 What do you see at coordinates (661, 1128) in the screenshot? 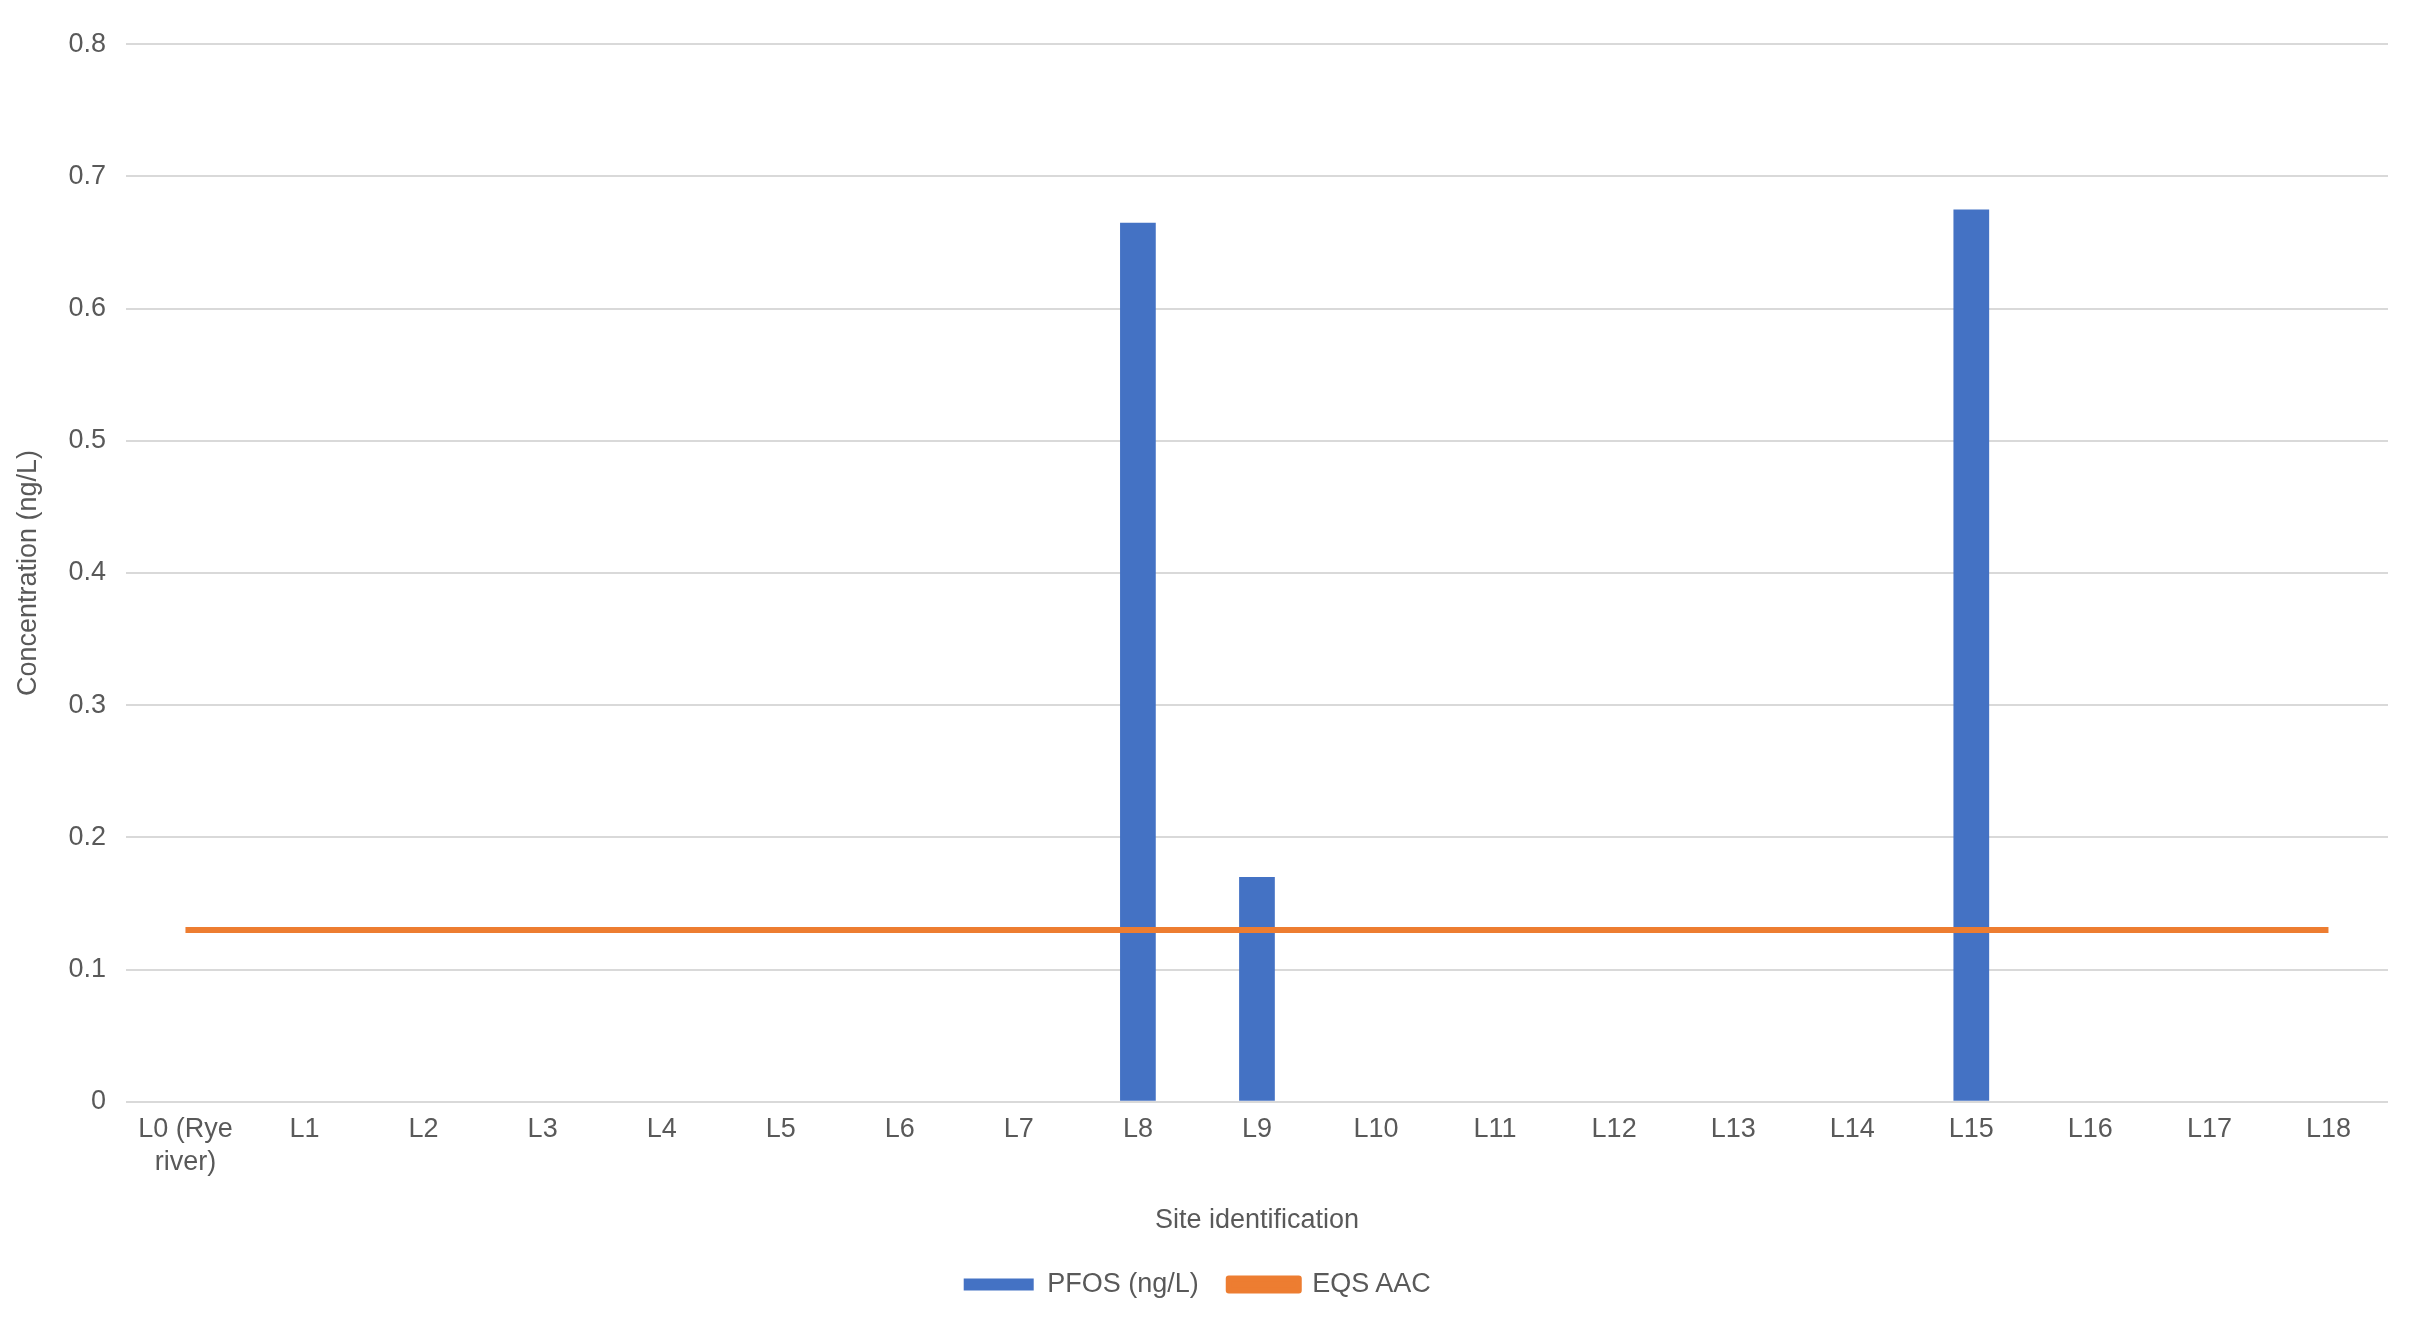
I see `x-tick-label: L4` at bounding box center [661, 1128].